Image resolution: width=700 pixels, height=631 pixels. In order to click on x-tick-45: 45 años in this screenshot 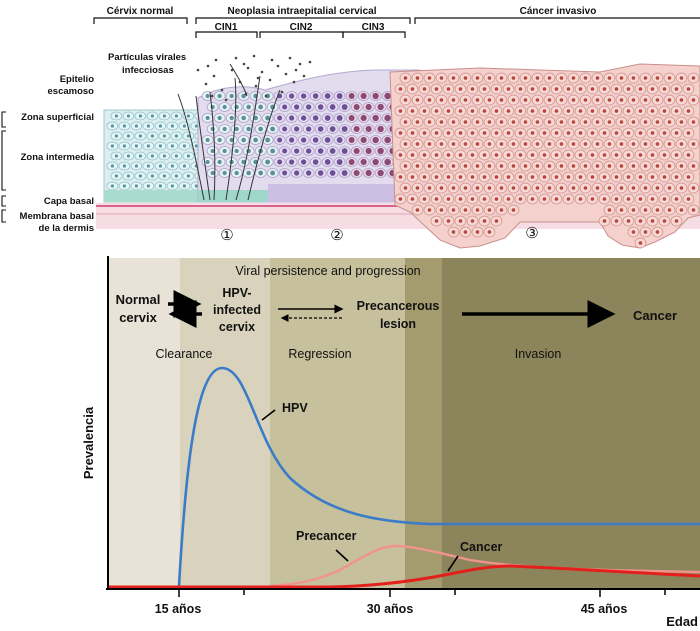, I will do `click(604, 609)`.